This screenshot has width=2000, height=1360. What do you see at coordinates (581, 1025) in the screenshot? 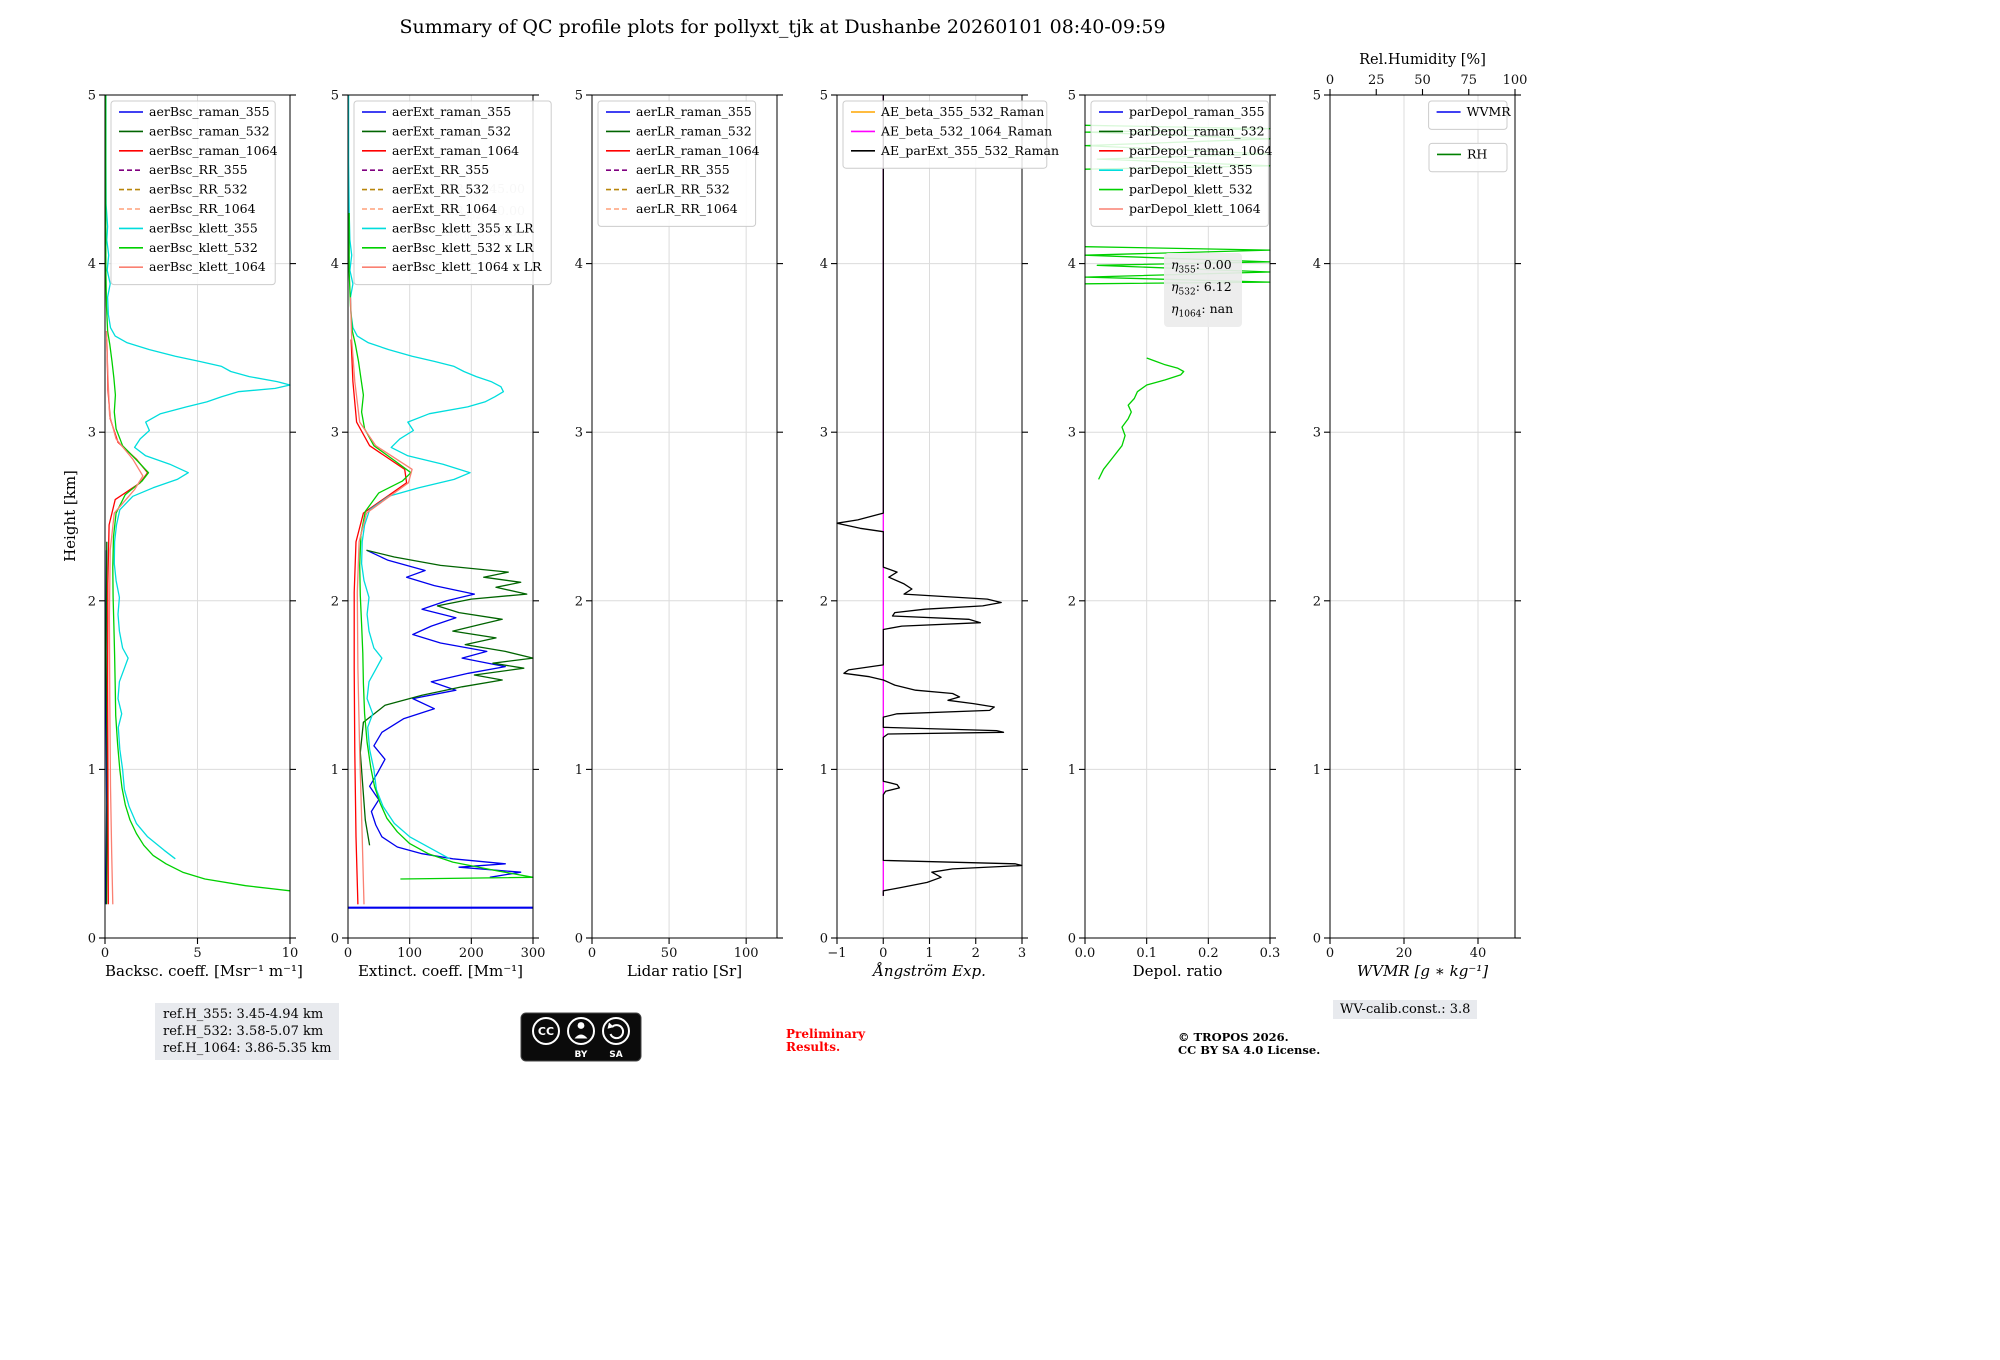
I see `person-head` at bounding box center [581, 1025].